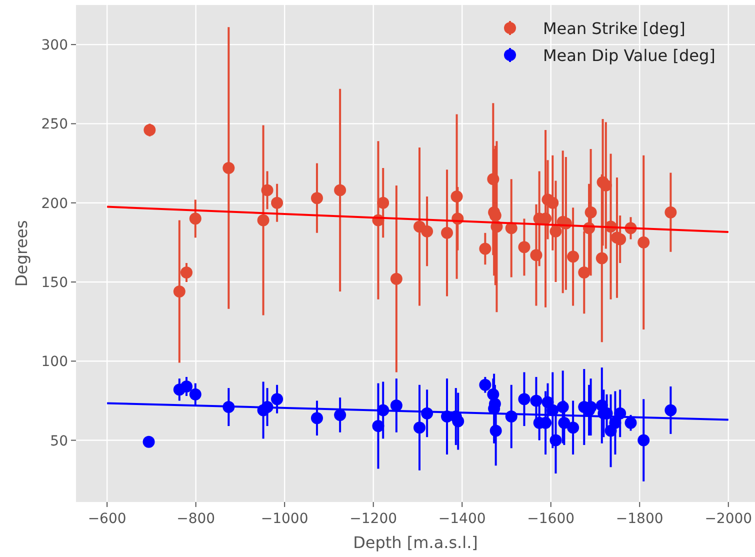 This screenshot has width=755, height=557. What do you see at coordinates (54, 204) in the screenshot?
I see `y-tick-label: 200` at bounding box center [54, 204].